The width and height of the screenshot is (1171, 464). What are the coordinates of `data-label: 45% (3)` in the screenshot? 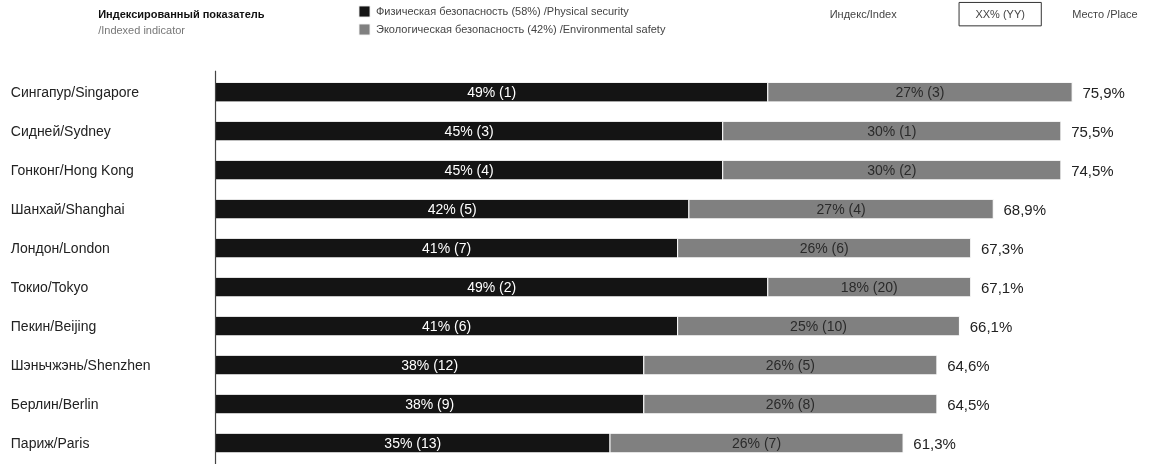 It's located at (469, 131).